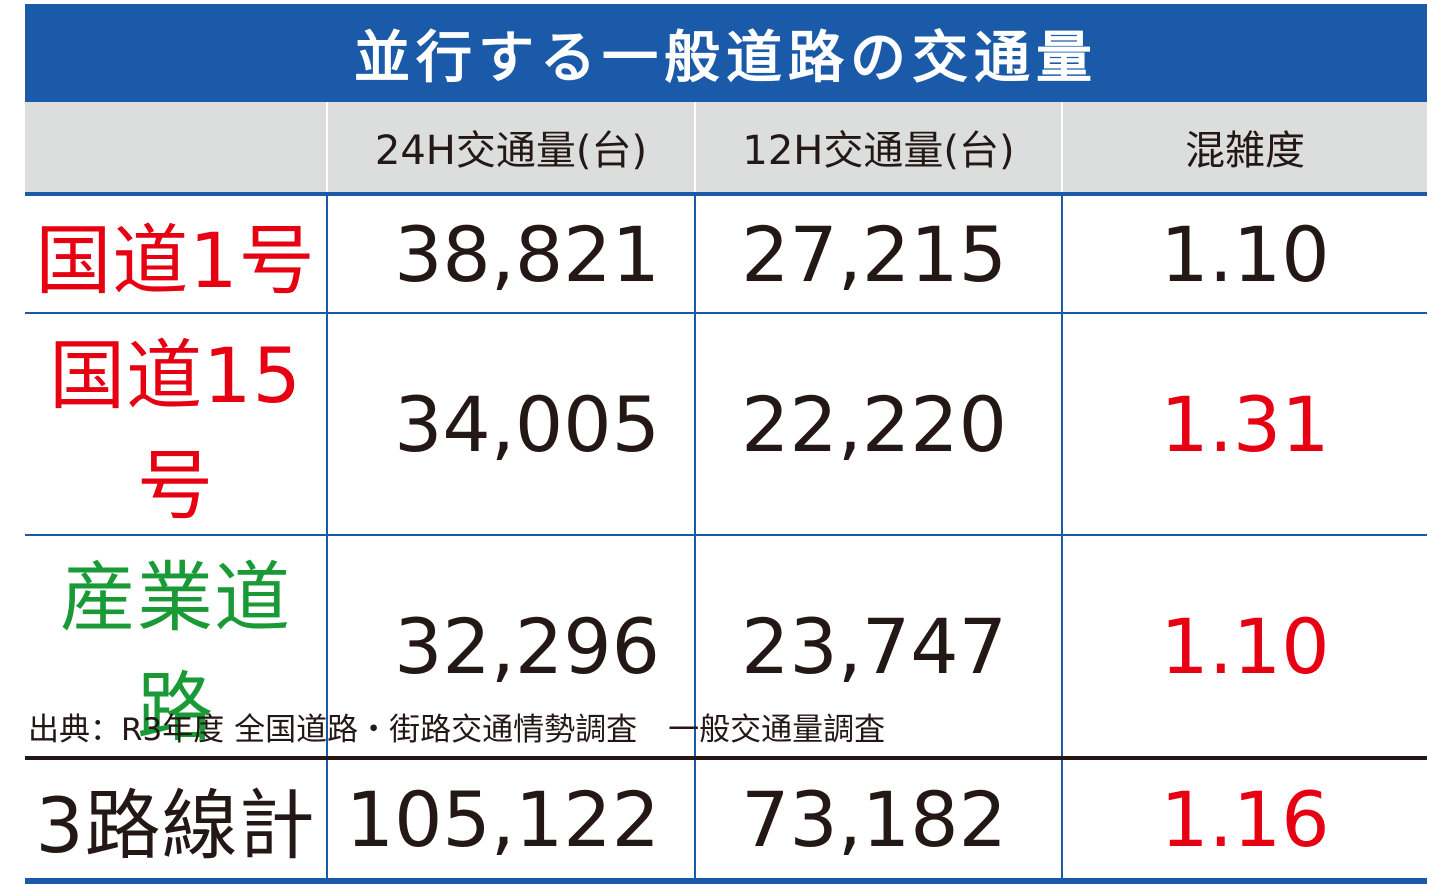 The width and height of the screenshot is (1452, 884). I want to click on header-cell-congestion: 混雑度, so click(1244, 148).